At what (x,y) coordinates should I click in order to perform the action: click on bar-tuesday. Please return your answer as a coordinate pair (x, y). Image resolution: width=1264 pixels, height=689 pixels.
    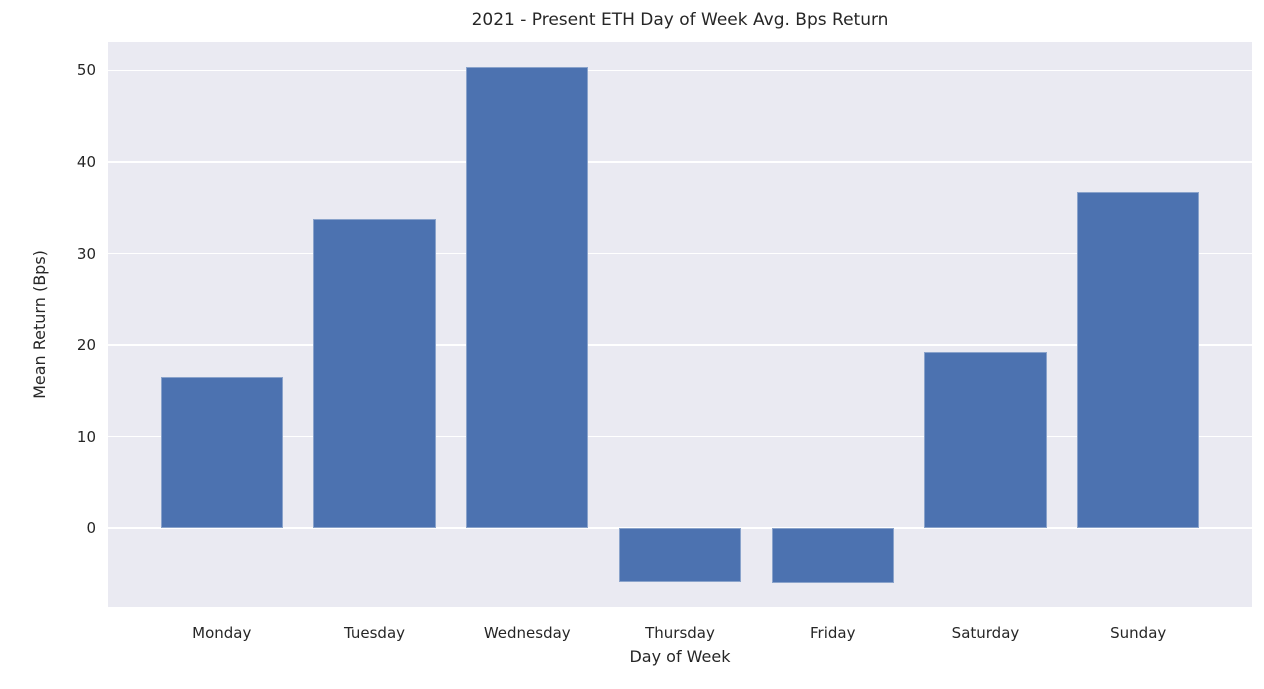
    Looking at the image, I should click on (374, 373).